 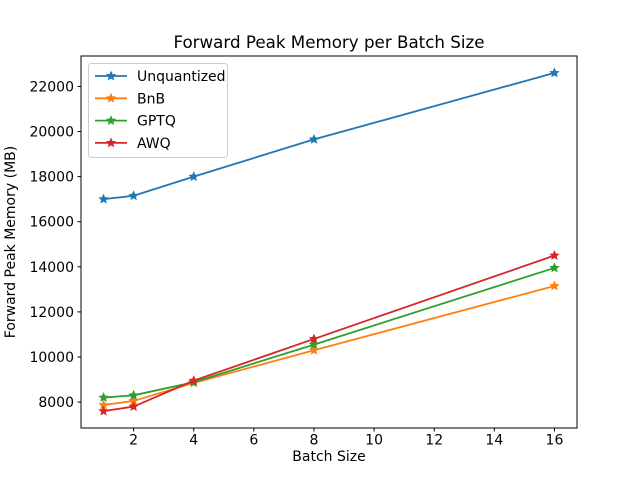 What do you see at coordinates (328, 457) in the screenshot?
I see `x-axis-label: Batch Size` at bounding box center [328, 457].